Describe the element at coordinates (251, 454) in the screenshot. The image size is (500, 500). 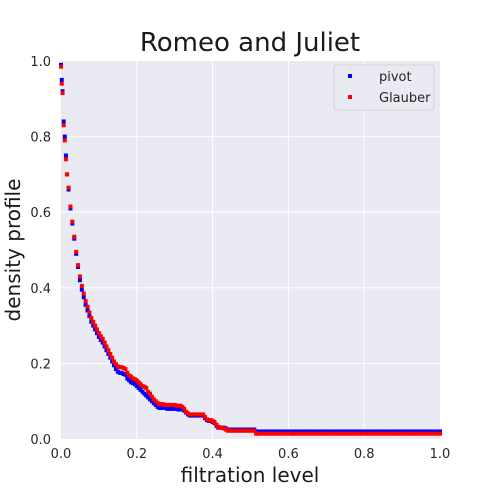
I see `x-tick-labels: 0.0 0.2 0.4 0.6 0.8 1.0` at that location.